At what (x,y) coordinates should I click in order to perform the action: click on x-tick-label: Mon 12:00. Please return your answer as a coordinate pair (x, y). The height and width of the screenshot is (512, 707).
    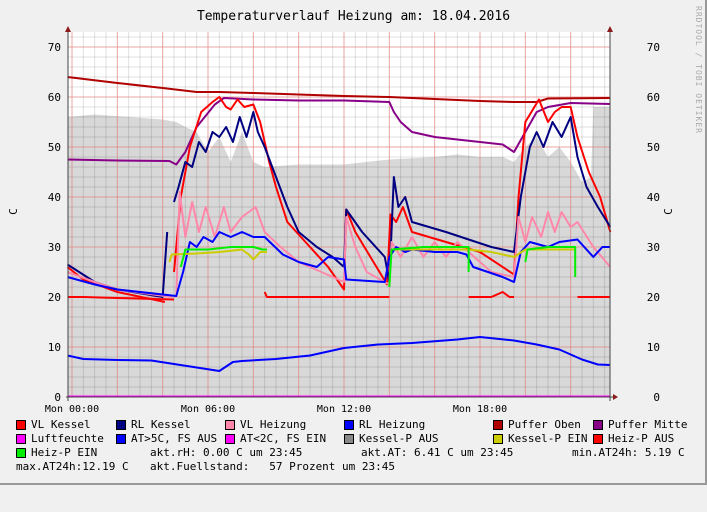
    Looking at the image, I should click on (344, 409).